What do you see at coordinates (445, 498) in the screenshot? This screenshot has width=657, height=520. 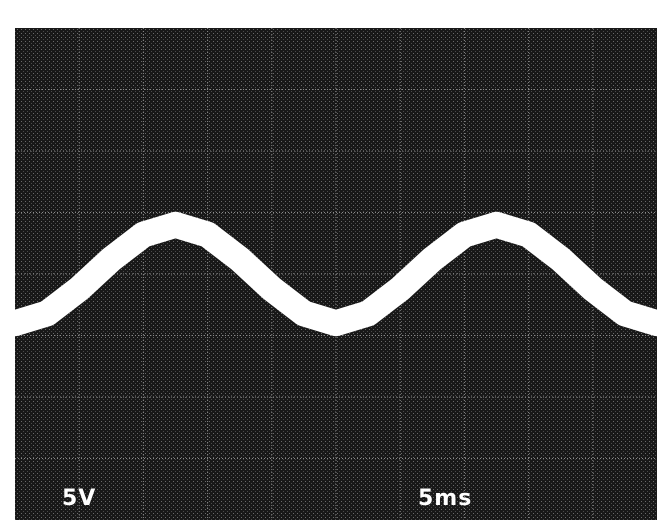 I see `horizontal-scale-label: 5ms` at bounding box center [445, 498].